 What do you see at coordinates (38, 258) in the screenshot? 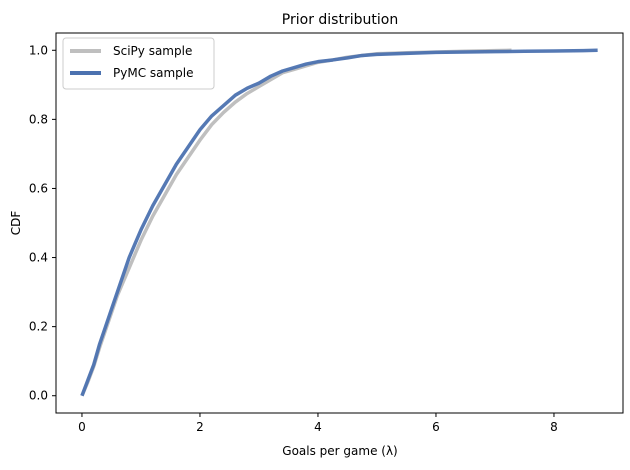
I see `y-tick-label: 0.4` at bounding box center [38, 258].